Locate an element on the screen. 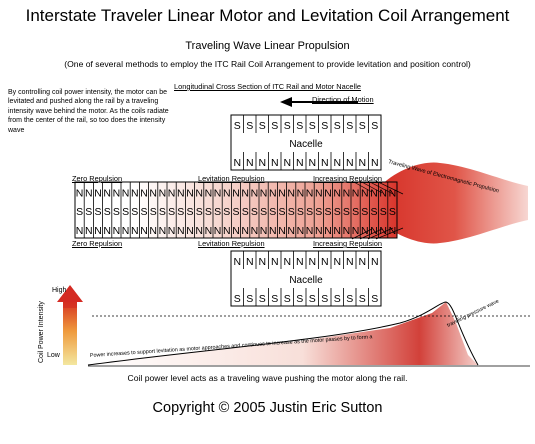 The image size is (535, 444). zone-label-levitation-top: Levitation Repulsion is located at coordinates (231, 178).